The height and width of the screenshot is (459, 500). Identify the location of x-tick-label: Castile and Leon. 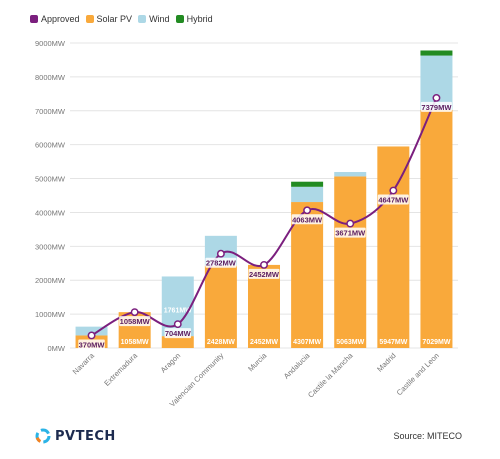
(418, 374).